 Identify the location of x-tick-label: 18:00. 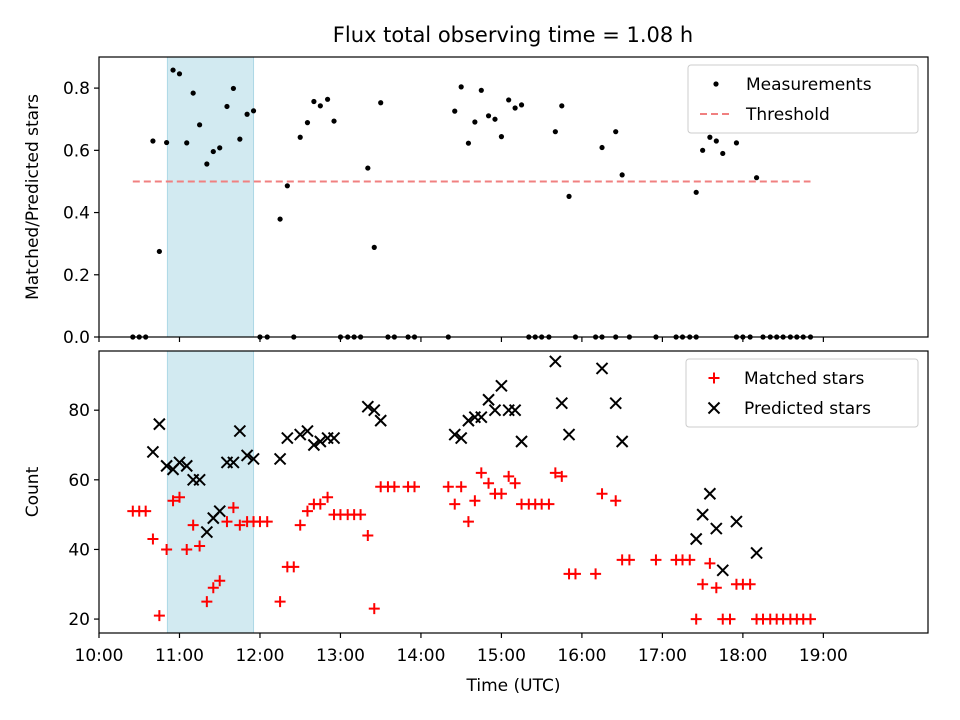
(742, 656).